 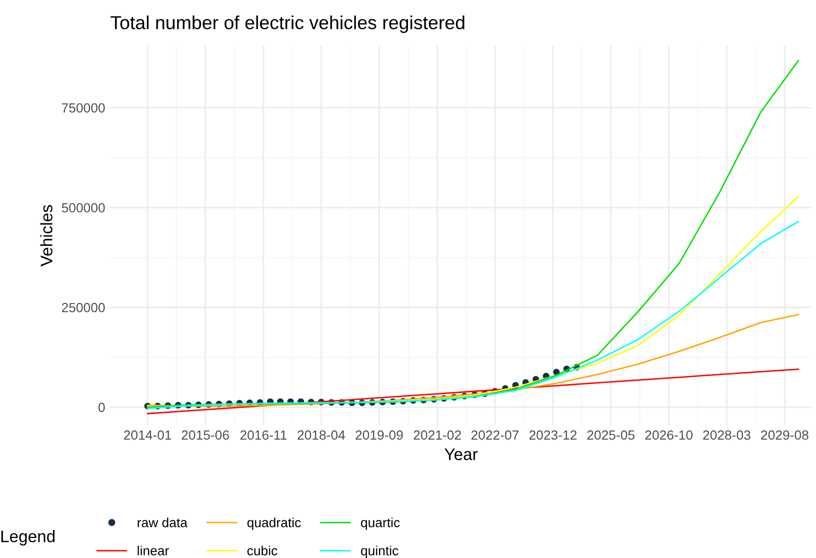 I want to click on x-tick-label: 2015-06, so click(x=205, y=435).